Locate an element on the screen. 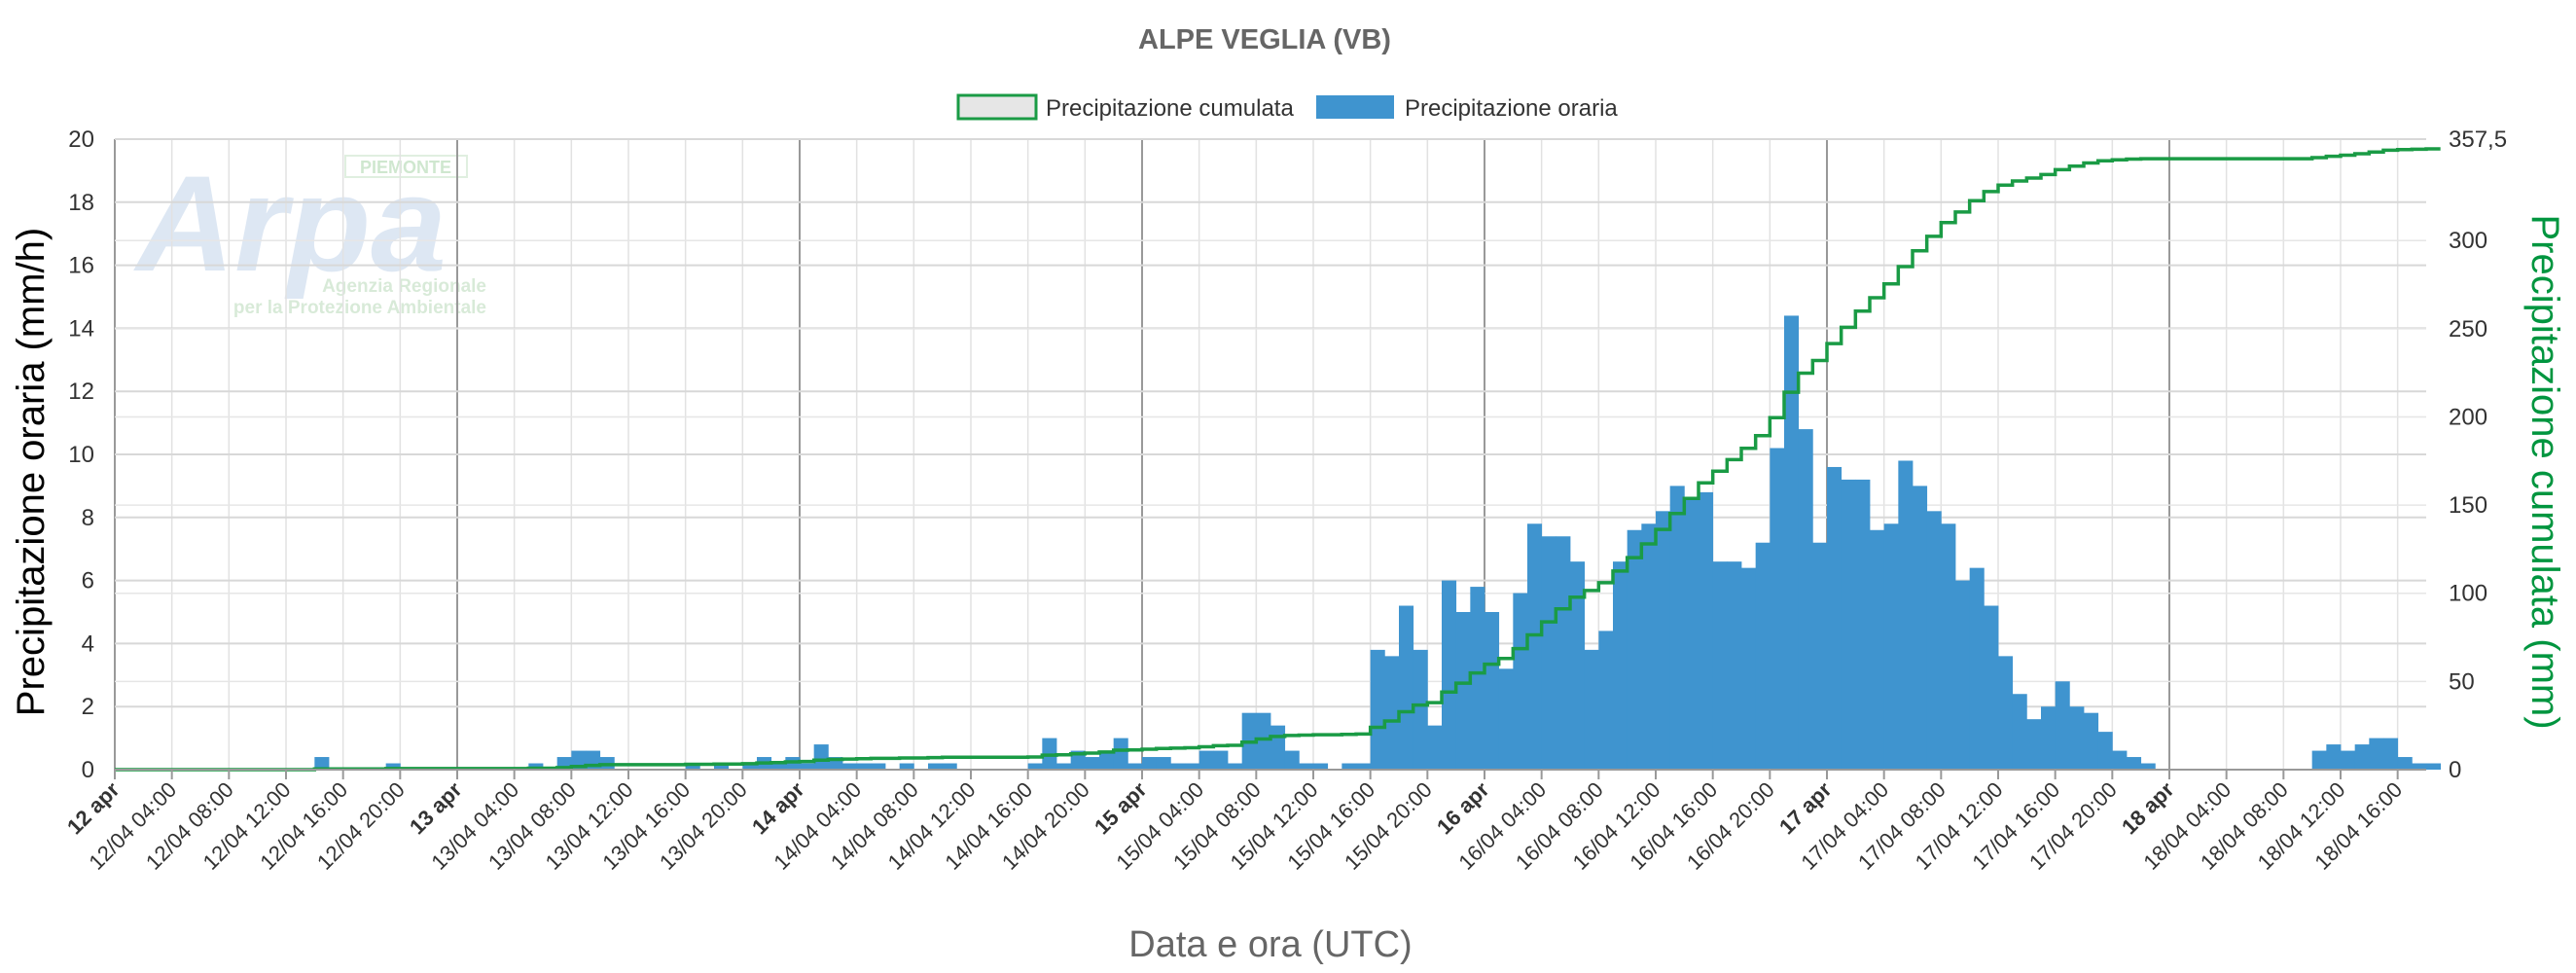 The height and width of the screenshot is (973, 2576). legend-label-cumulative: Precipitazione cumulata is located at coordinates (1170, 108).